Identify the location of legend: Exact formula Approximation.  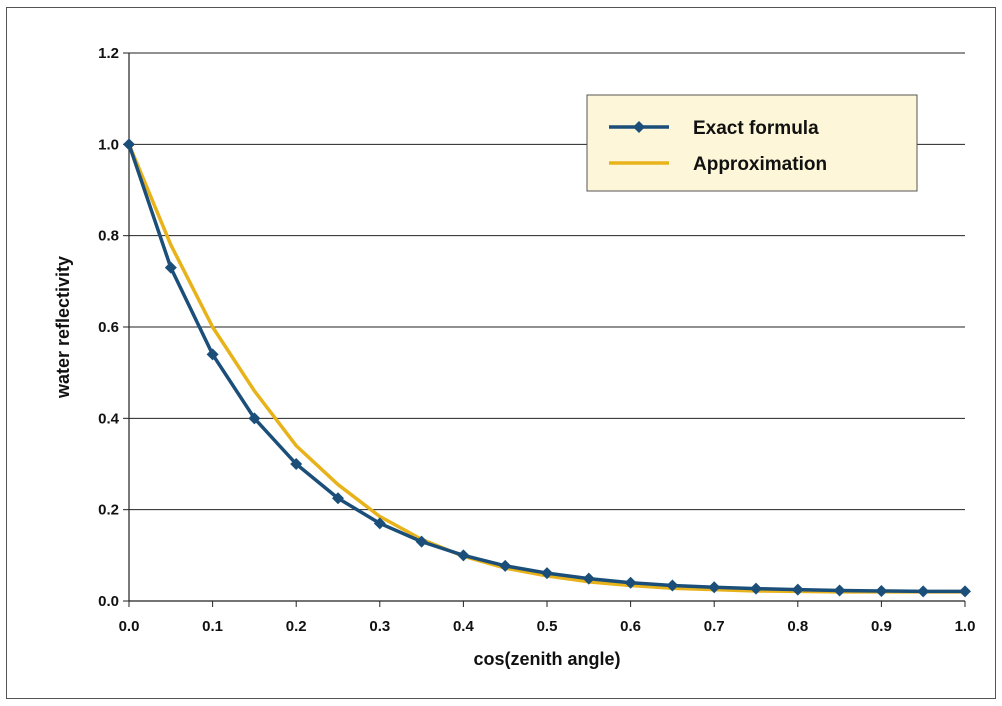
(752, 143).